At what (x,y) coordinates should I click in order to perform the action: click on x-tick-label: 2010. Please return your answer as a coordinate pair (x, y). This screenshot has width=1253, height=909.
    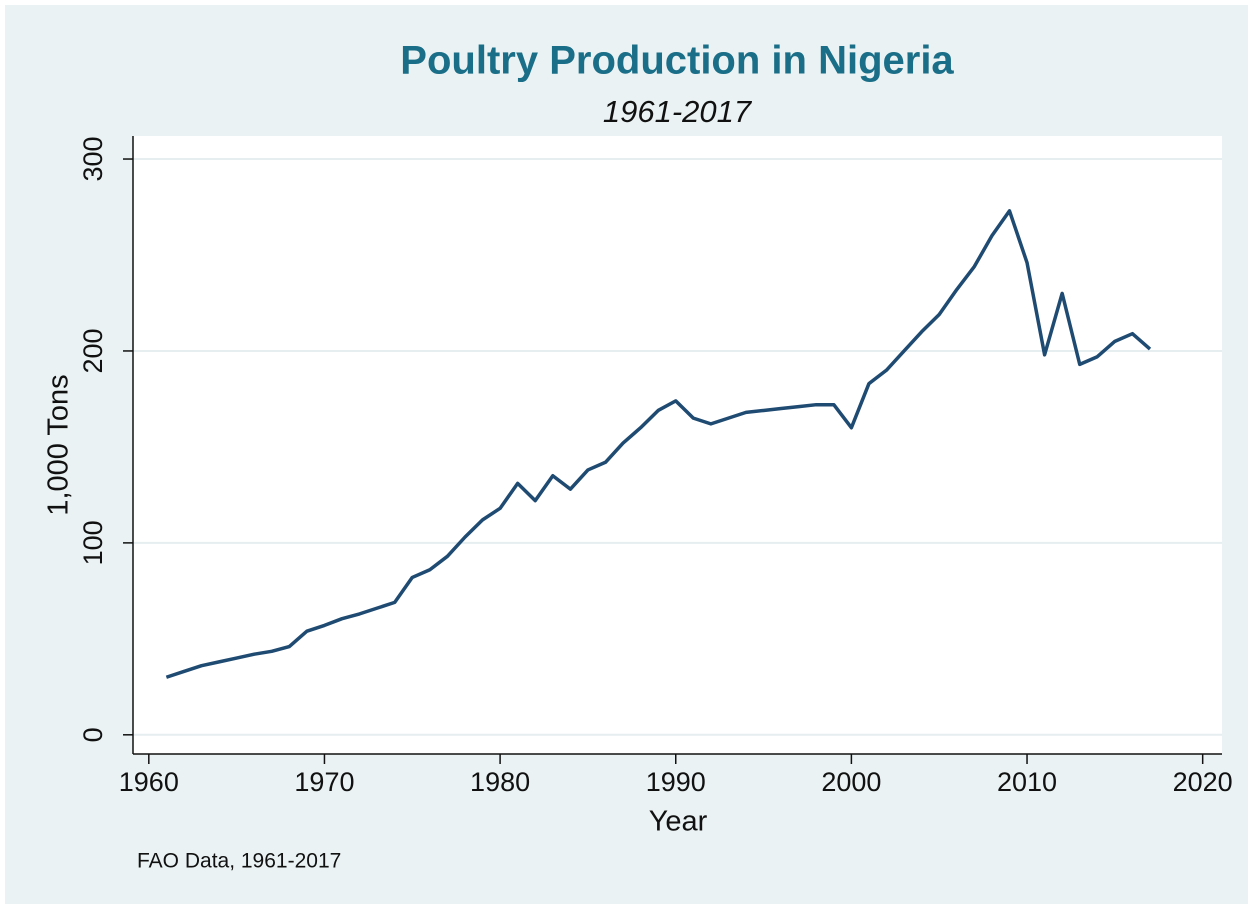
    Looking at the image, I should click on (1027, 782).